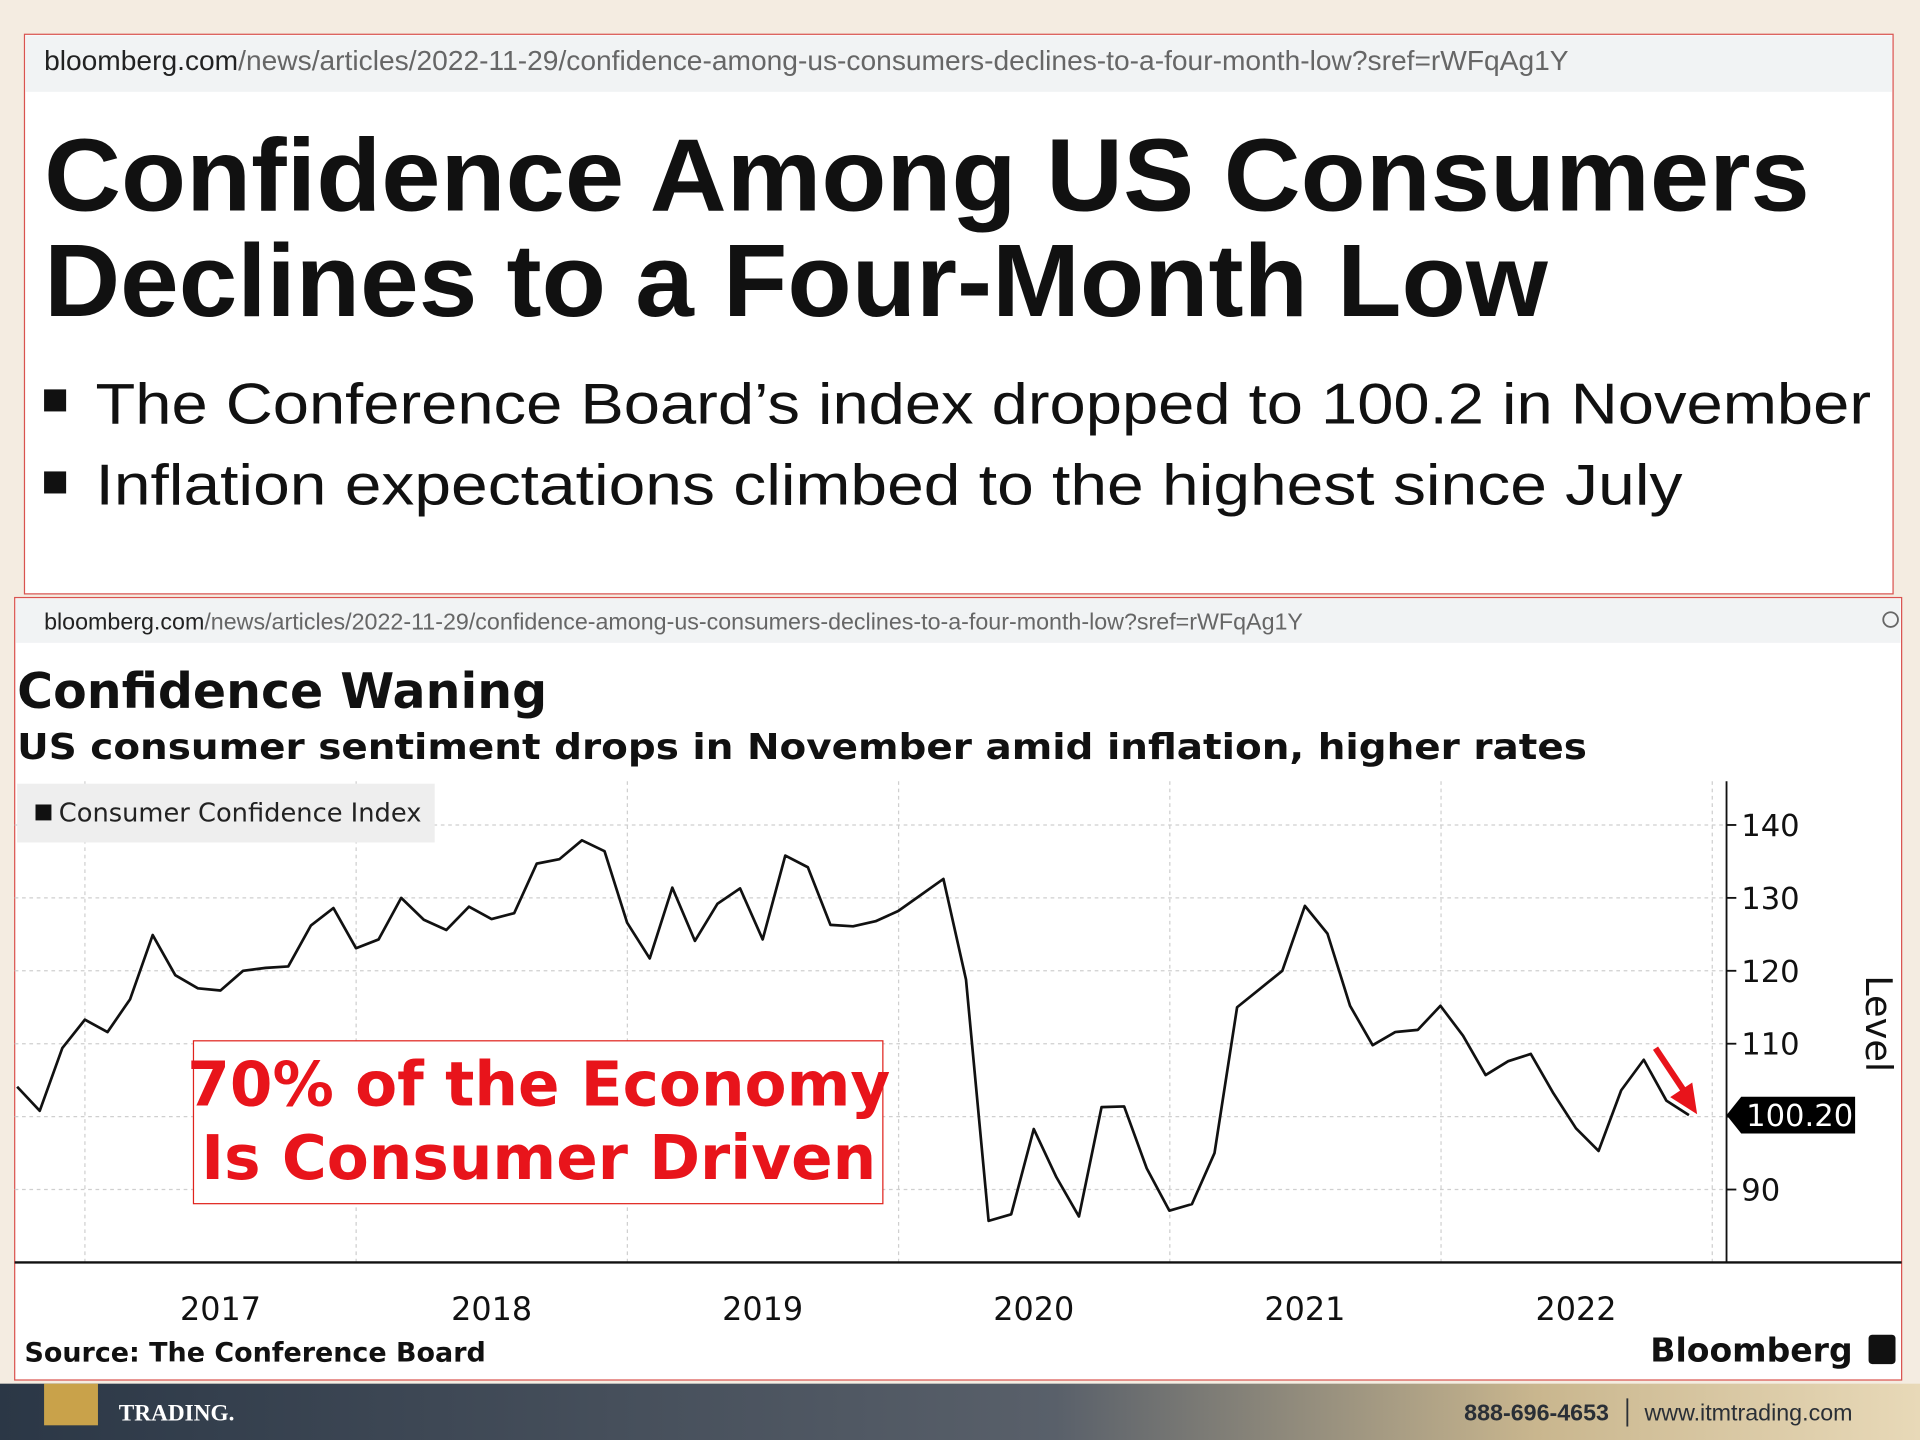  I want to click on annotation-text: Is Consumer Driven, so click(538, 1158).